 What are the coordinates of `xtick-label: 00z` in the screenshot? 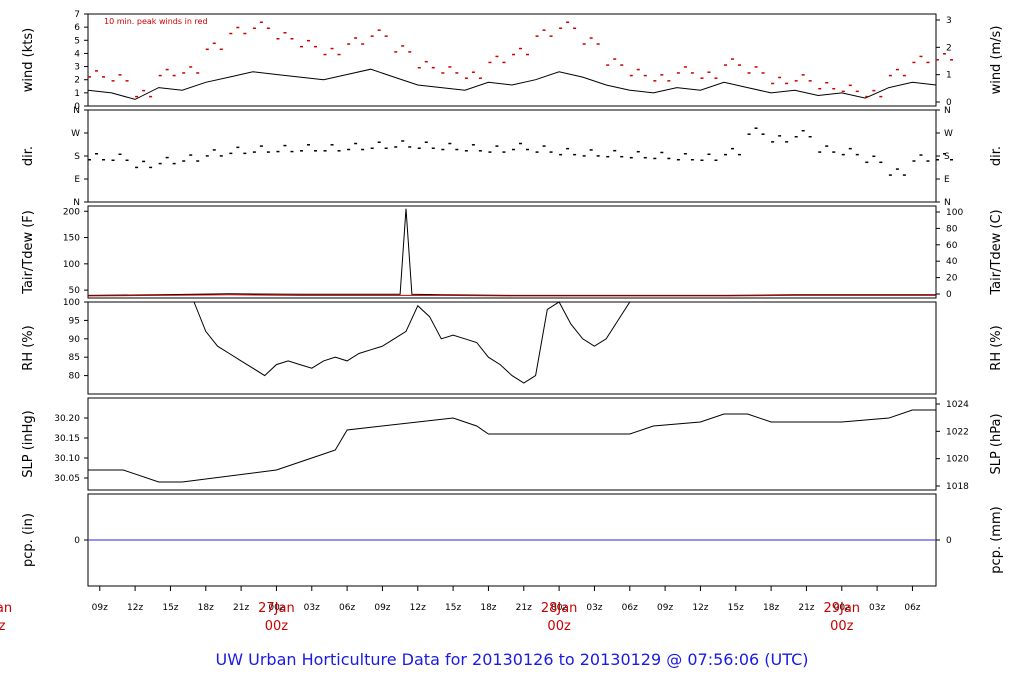 It's located at (276, 608).